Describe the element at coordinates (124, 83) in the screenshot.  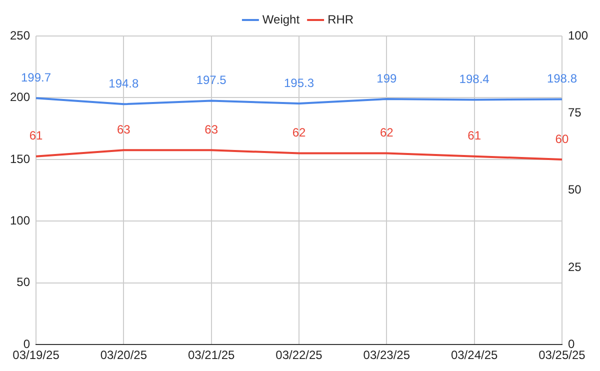
I see `data-label: 194.8` at that location.